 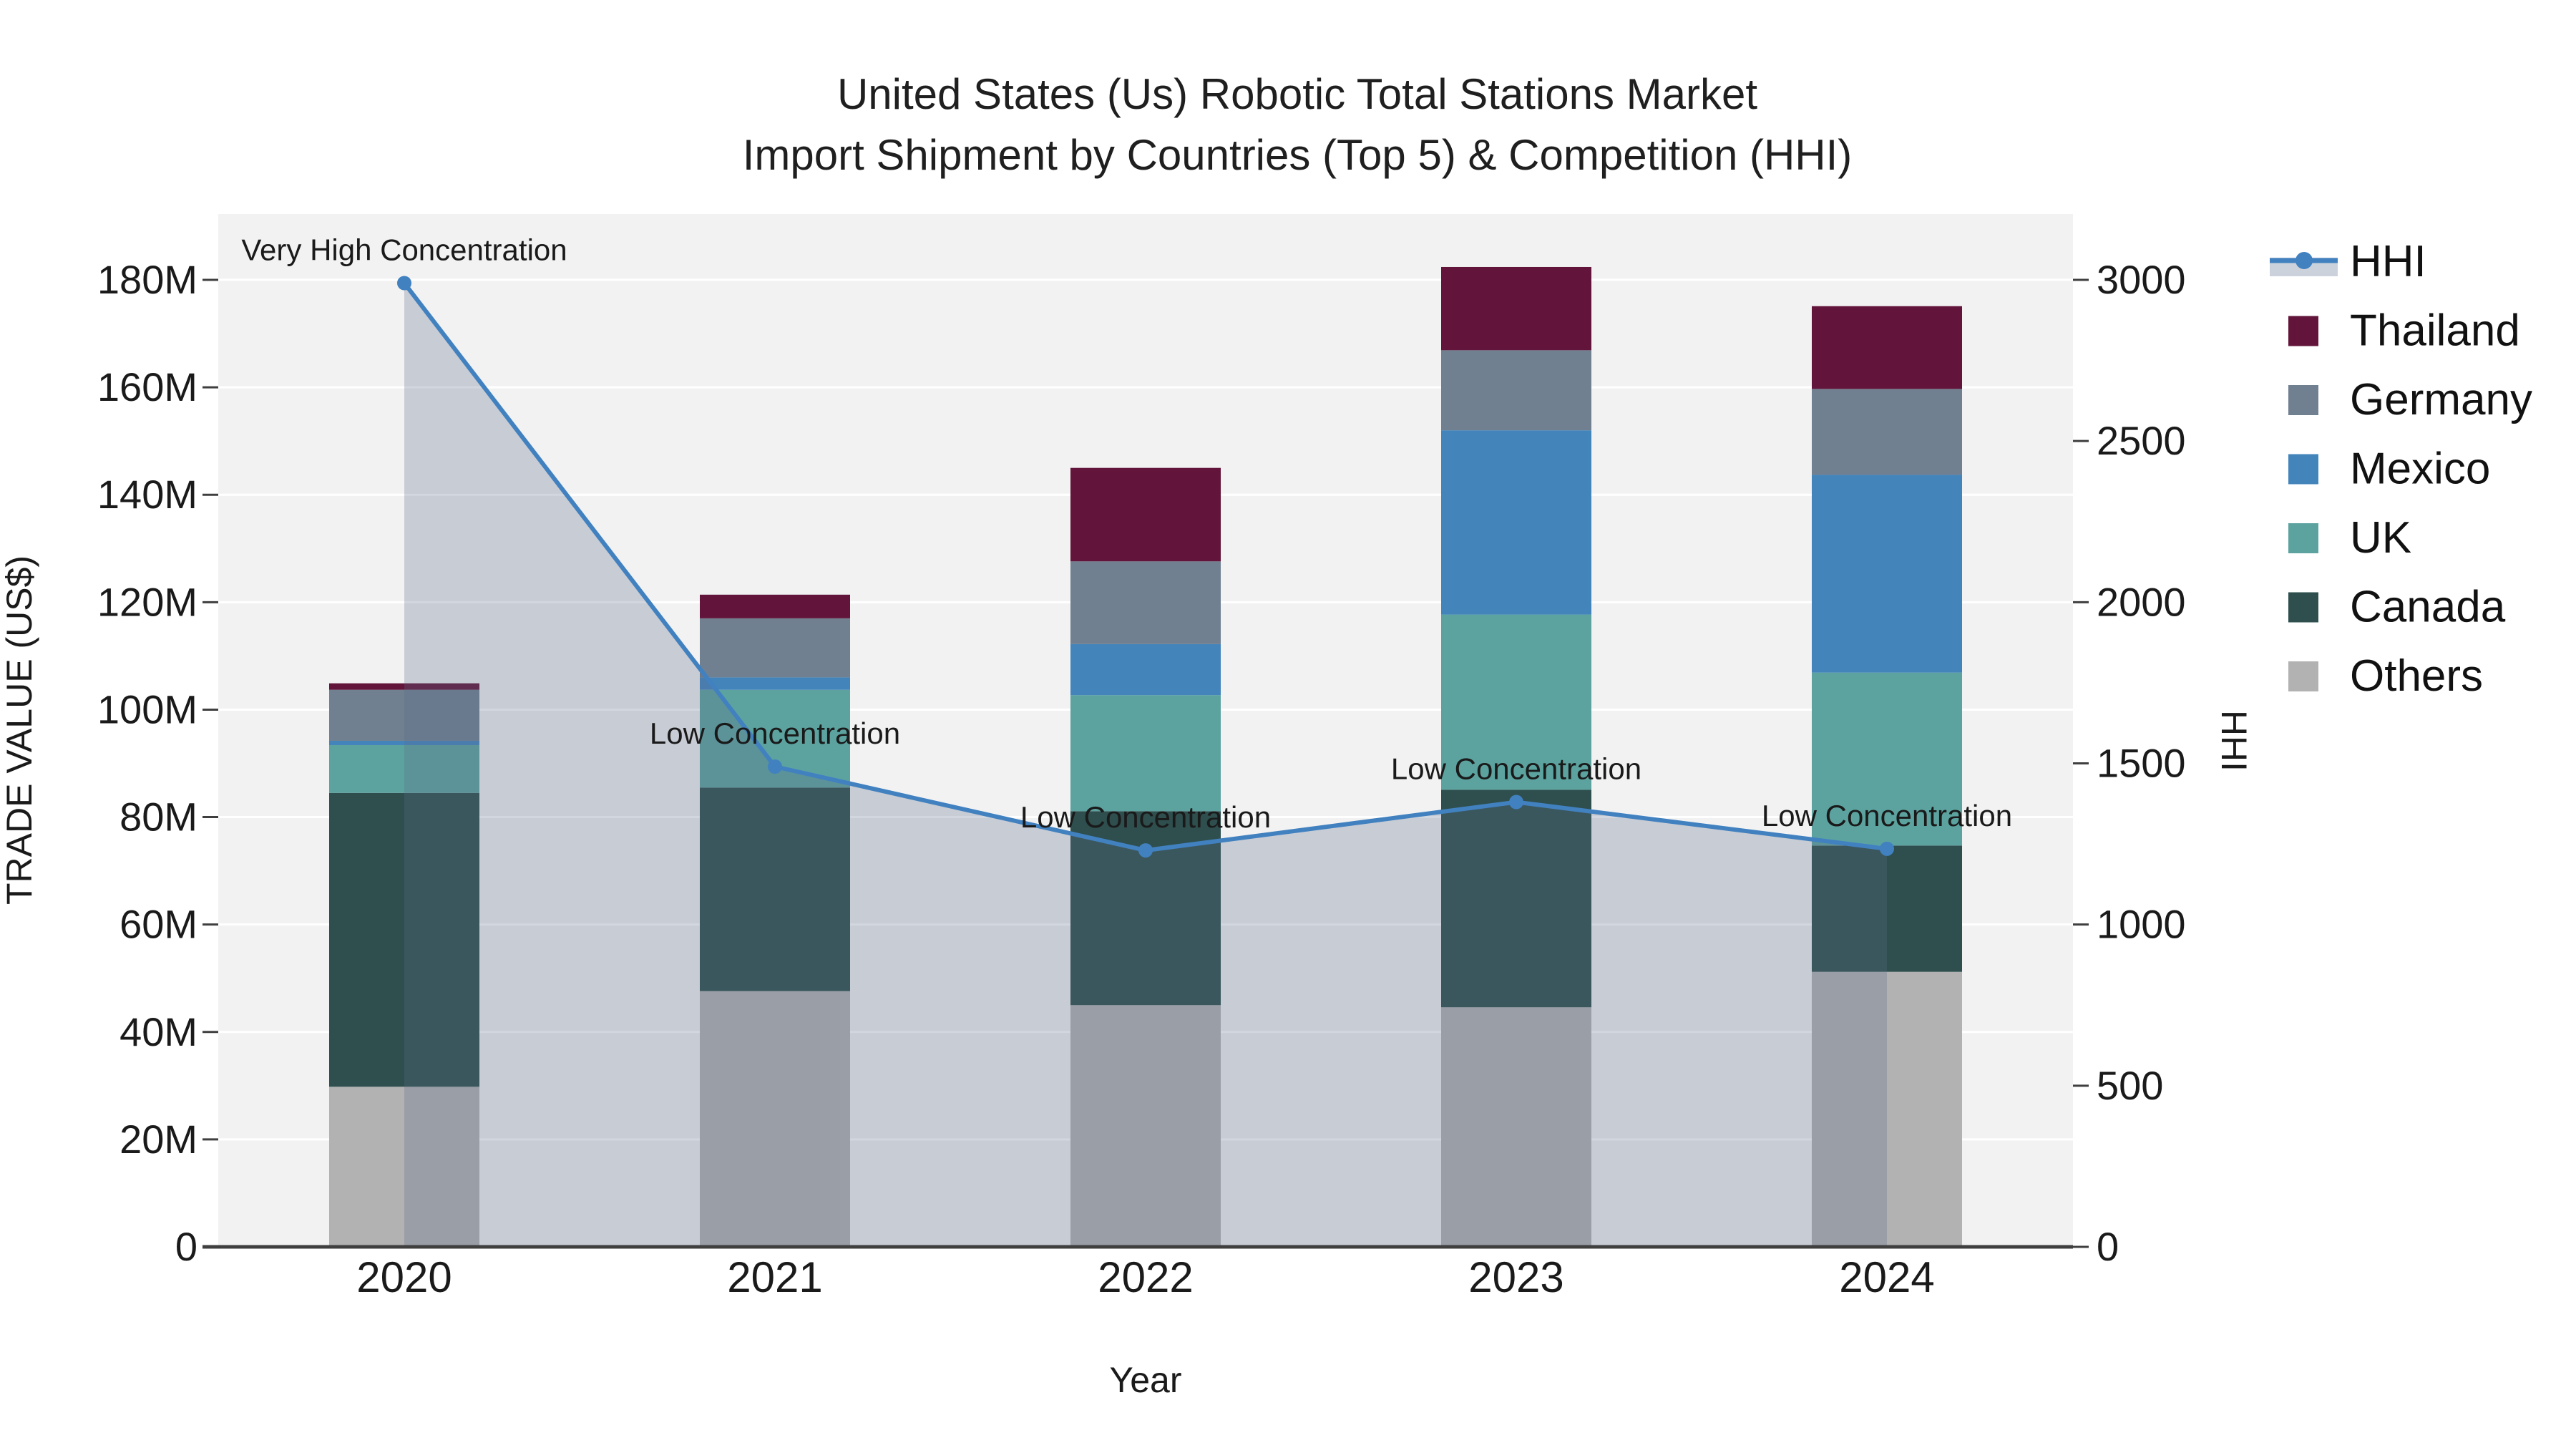 What do you see at coordinates (1145, 1380) in the screenshot?
I see `x-axis-title: Year` at bounding box center [1145, 1380].